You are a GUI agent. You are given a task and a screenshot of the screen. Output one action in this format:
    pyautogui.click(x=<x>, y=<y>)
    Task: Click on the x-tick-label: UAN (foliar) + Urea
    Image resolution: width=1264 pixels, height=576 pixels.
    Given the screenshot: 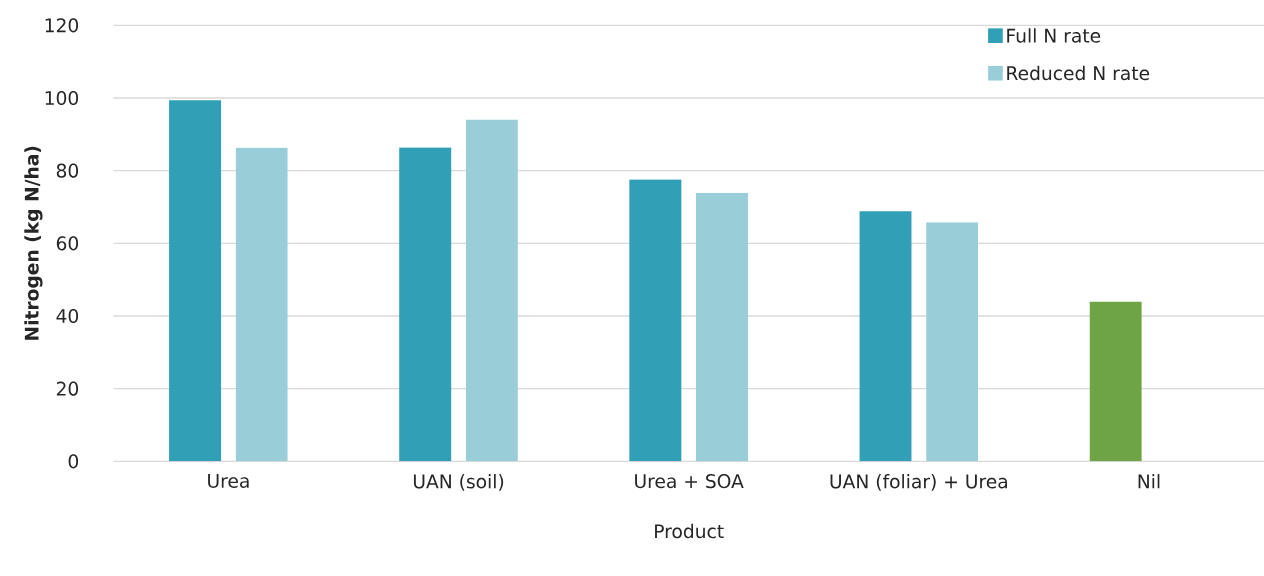 What is the action you would take?
    pyautogui.click(x=918, y=482)
    